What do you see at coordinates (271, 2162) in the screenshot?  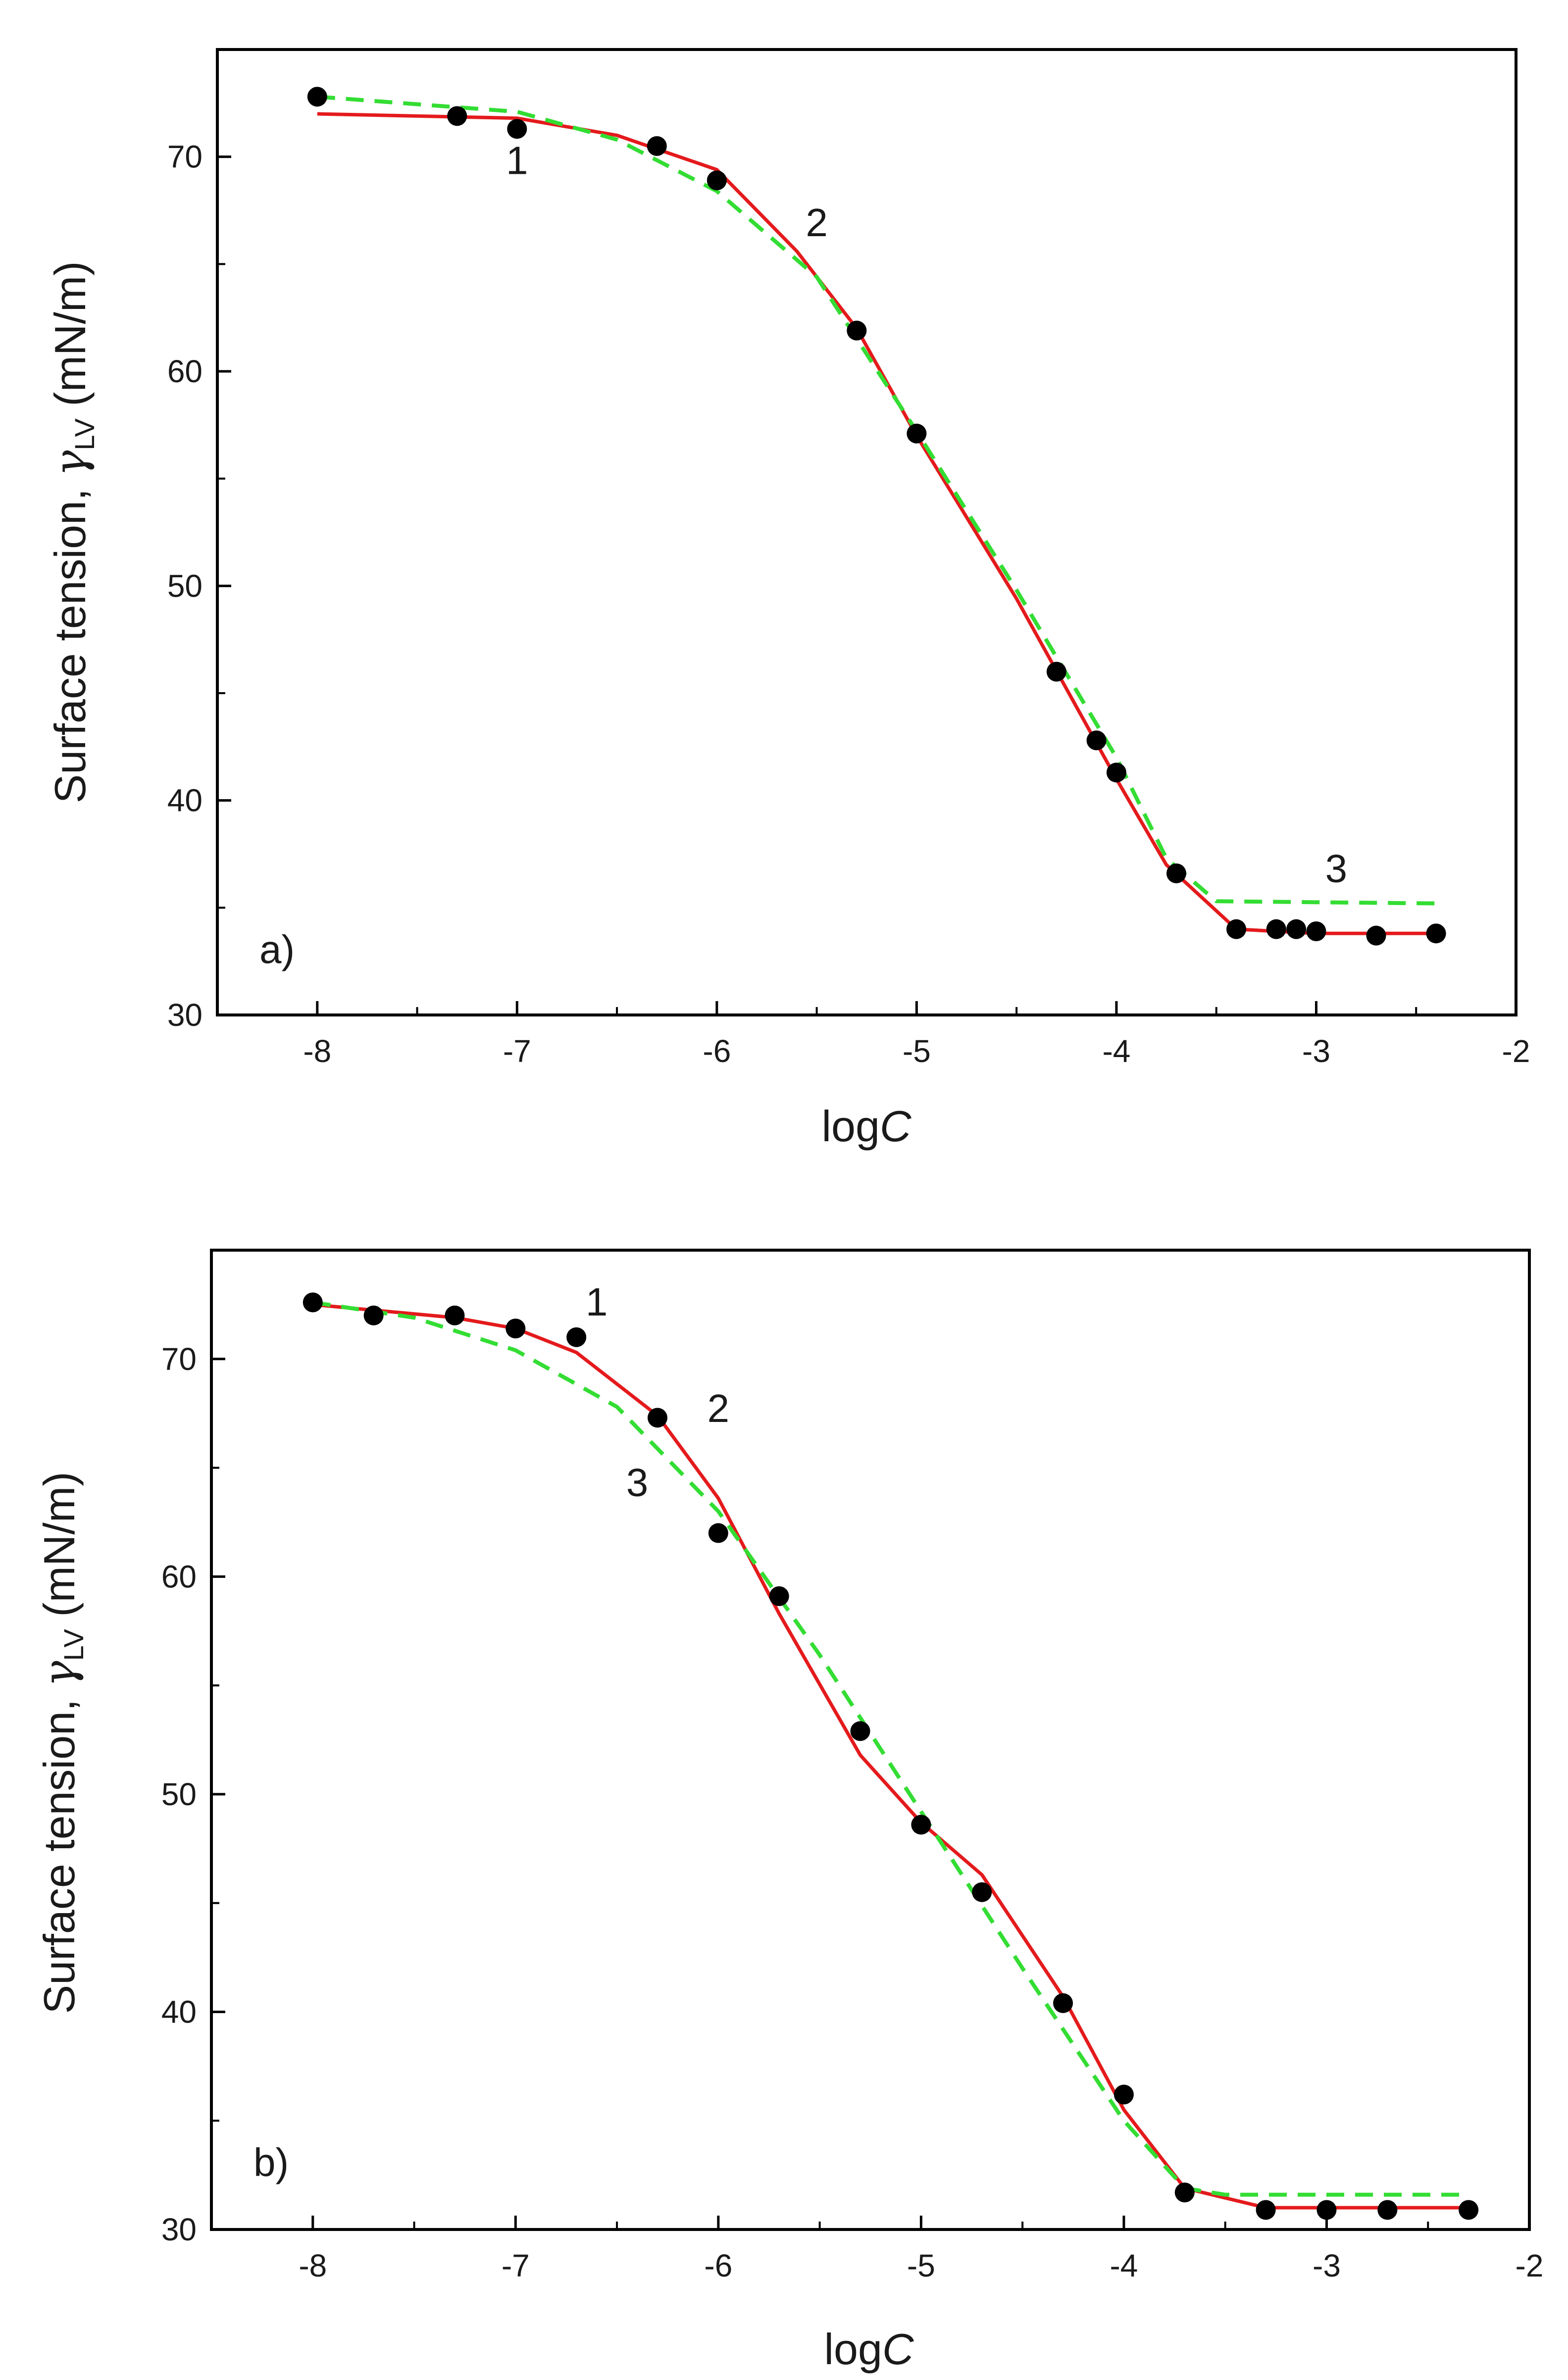 I see `panel-label: b)` at bounding box center [271, 2162].